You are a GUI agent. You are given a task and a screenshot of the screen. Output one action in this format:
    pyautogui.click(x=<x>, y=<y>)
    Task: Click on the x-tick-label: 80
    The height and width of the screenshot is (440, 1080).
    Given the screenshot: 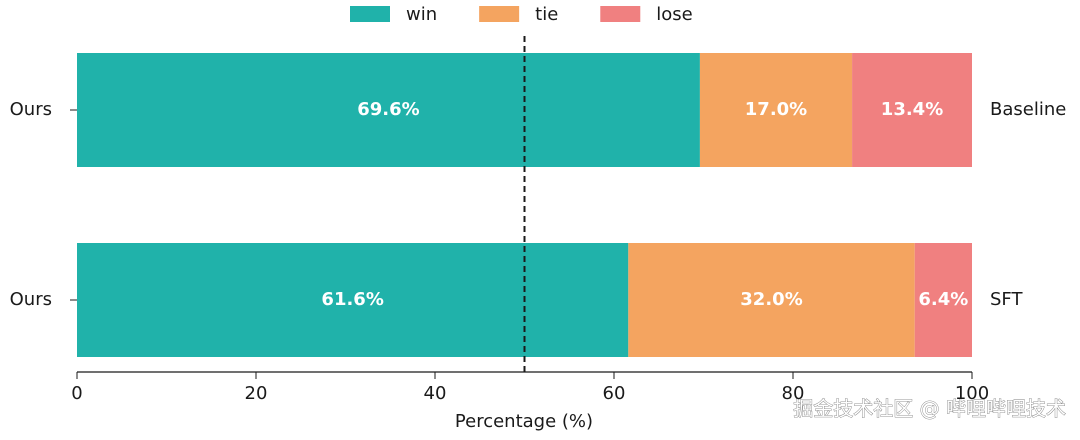 What is the action you would take?
    pyautogui.click(x=793, y=393)
    